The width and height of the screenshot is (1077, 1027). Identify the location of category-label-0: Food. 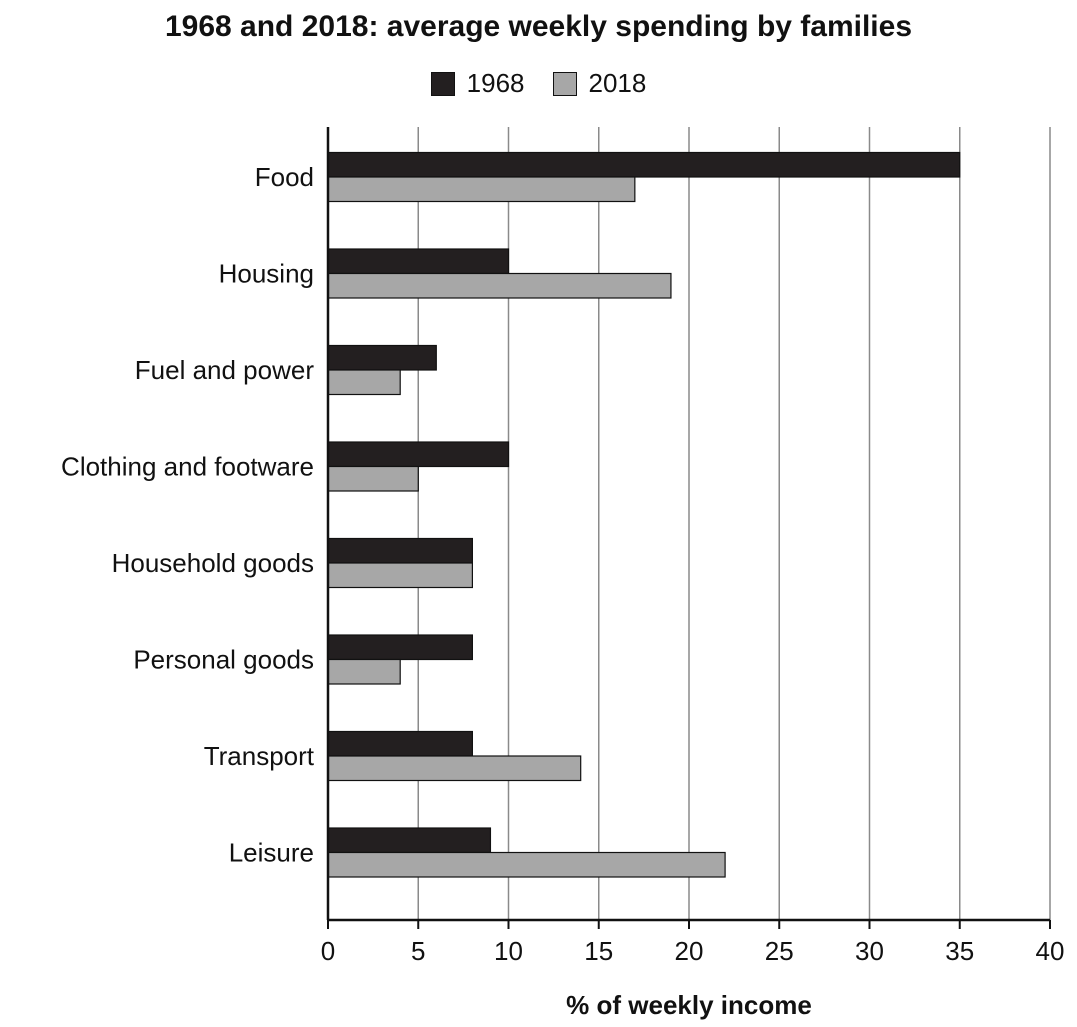
(284, 177).